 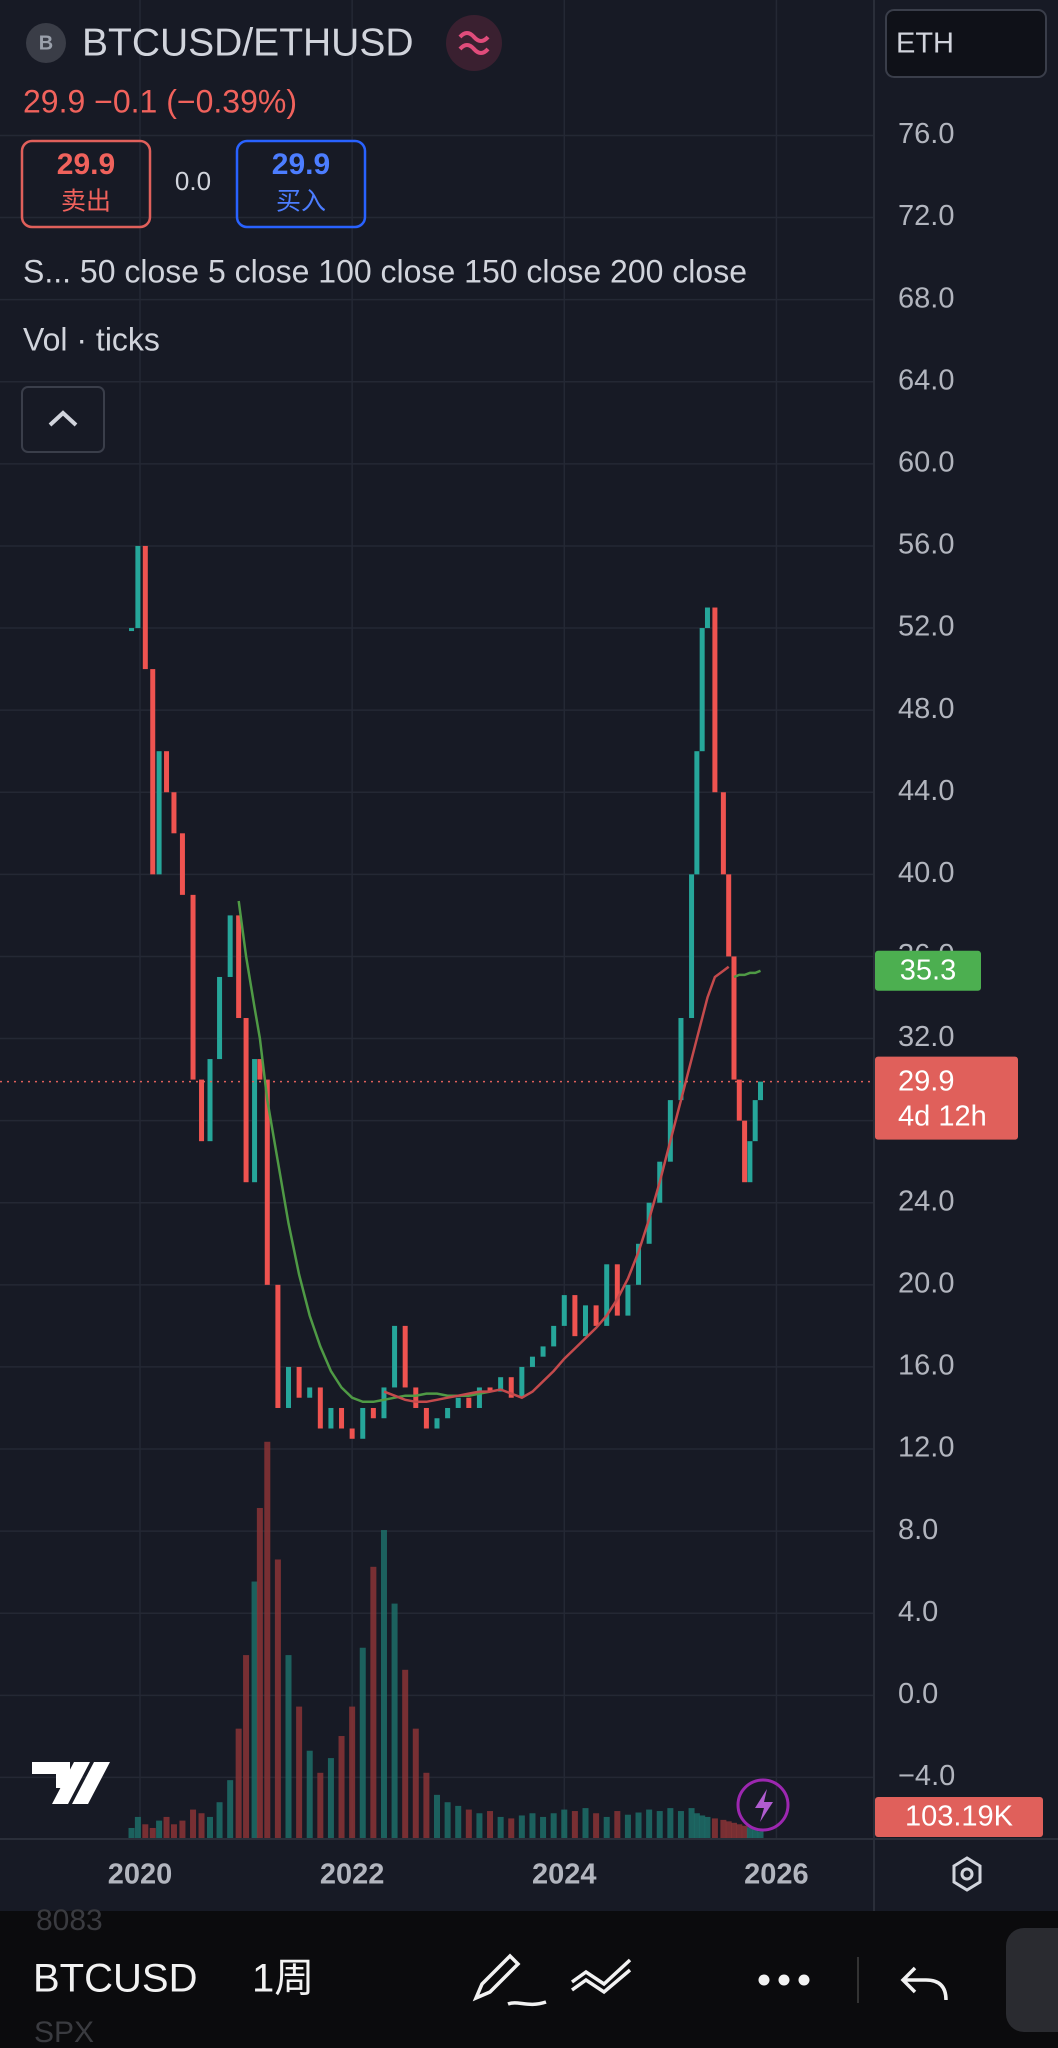 What do you see at coordinates (926, 380) in the screenshot?
I see `y-tick-label: 64.0` at bounding box center [926, 380].